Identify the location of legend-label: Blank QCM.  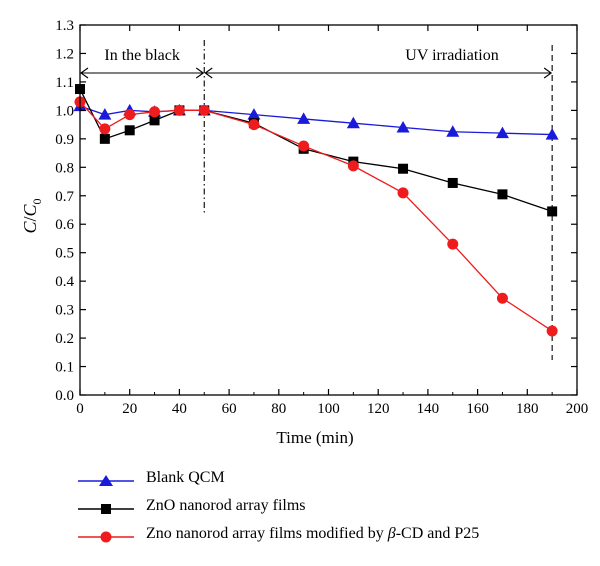
(185, 477).